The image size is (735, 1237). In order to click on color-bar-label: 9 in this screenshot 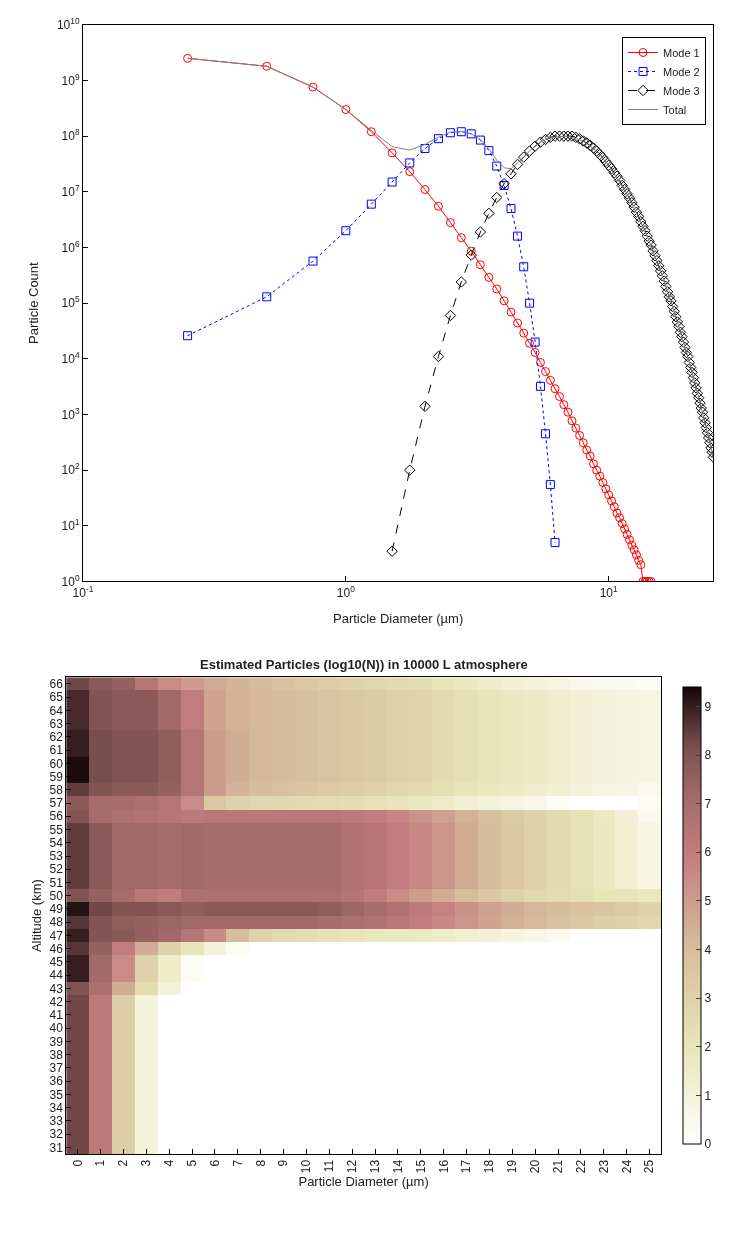, I will do `click(708, 706)`.